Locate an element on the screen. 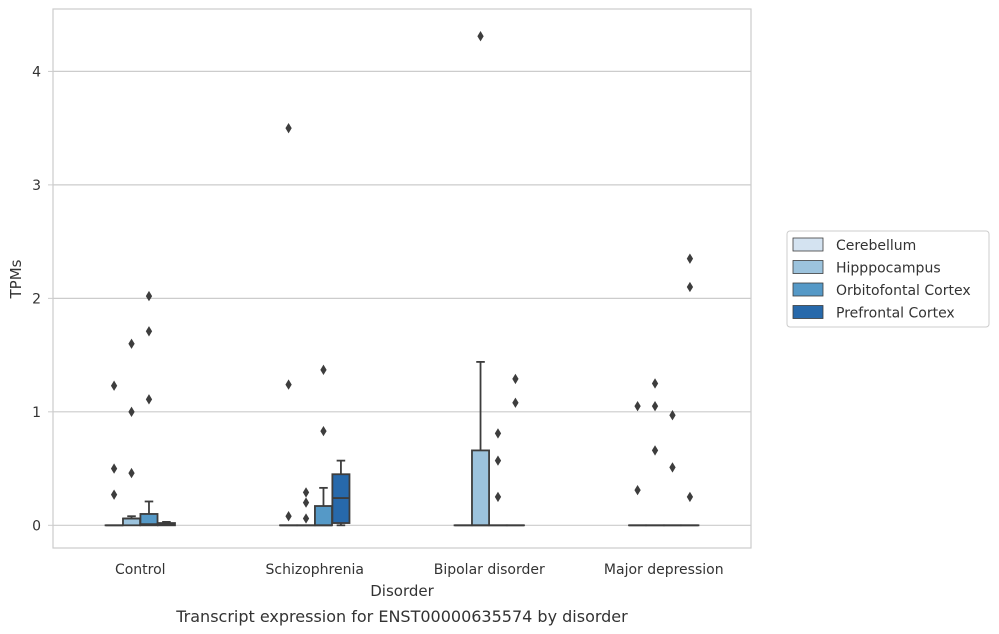 The width and height of the screenshot is (999, 634). x-tick-label-2: Schizophrenia is located at coordinates (315, 570).